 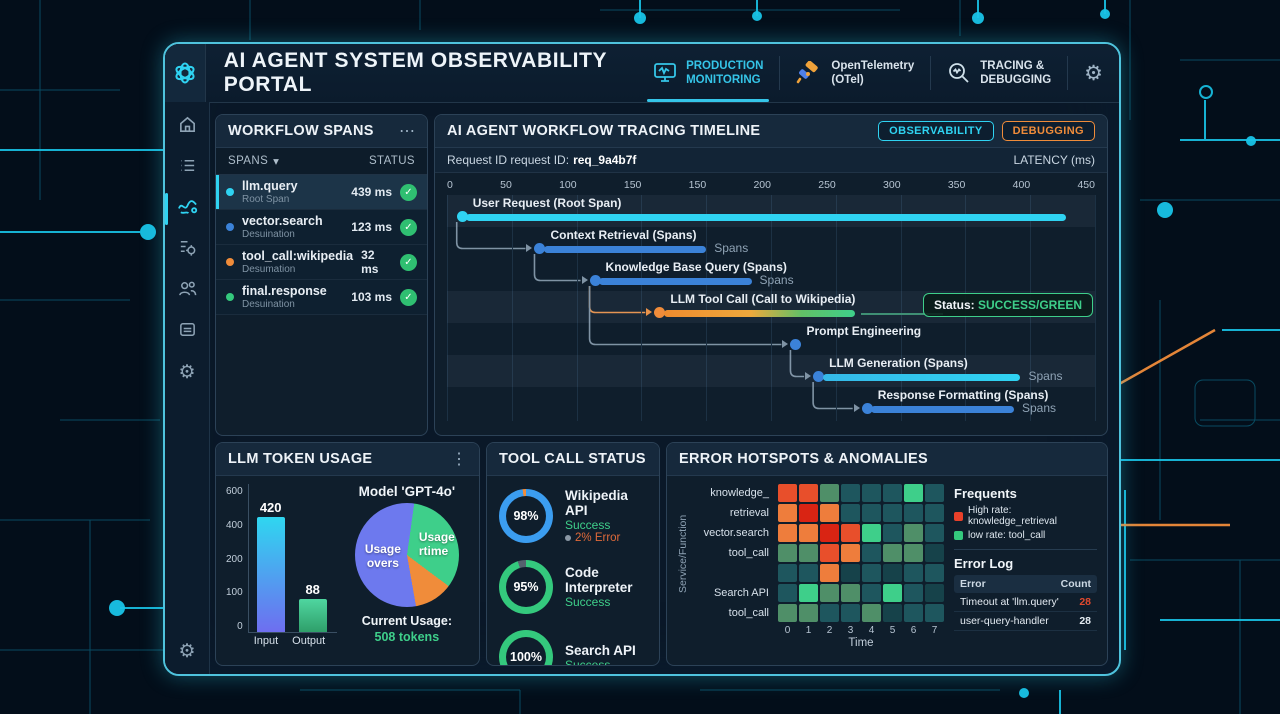 I want to click on sidebar-item-settings-bottom: ⚙, so click(x=187, y=651).